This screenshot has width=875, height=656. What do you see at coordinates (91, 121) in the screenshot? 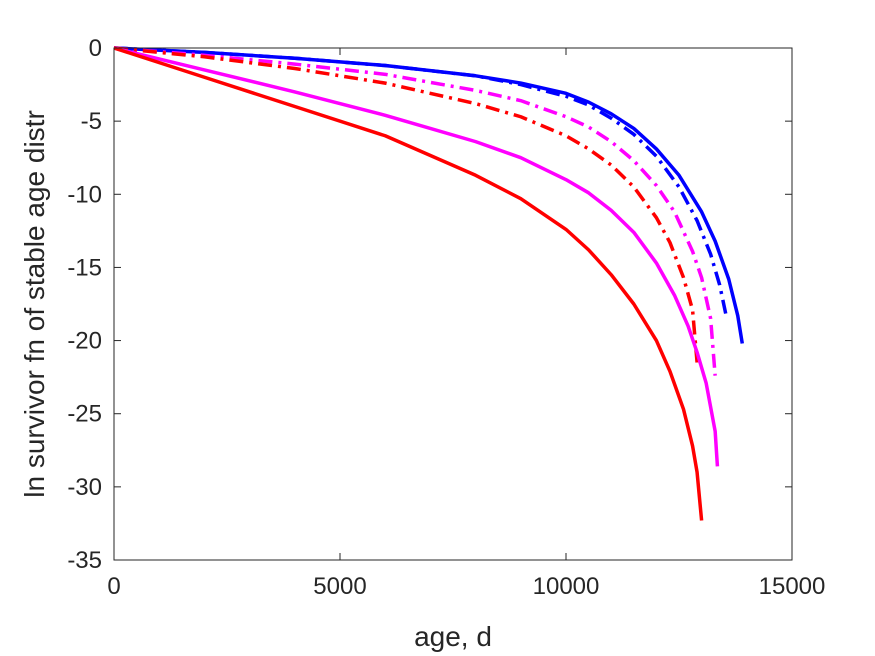
I see `y-tick-label: -5` at bounding box center [91, 121].